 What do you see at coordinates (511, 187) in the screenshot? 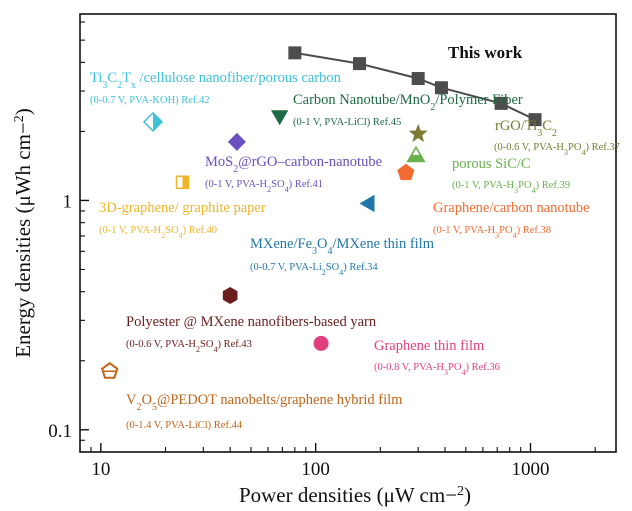
I see `series-condition: (0-1 V, PVA-H3PO4) Ref.39` at bounding box center [511, 187].